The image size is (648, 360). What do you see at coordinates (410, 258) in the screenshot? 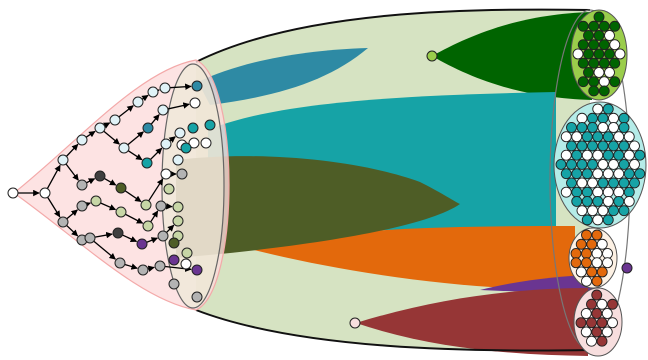
I see `lineage-lobe-orange` at bounding box center [410, 258].